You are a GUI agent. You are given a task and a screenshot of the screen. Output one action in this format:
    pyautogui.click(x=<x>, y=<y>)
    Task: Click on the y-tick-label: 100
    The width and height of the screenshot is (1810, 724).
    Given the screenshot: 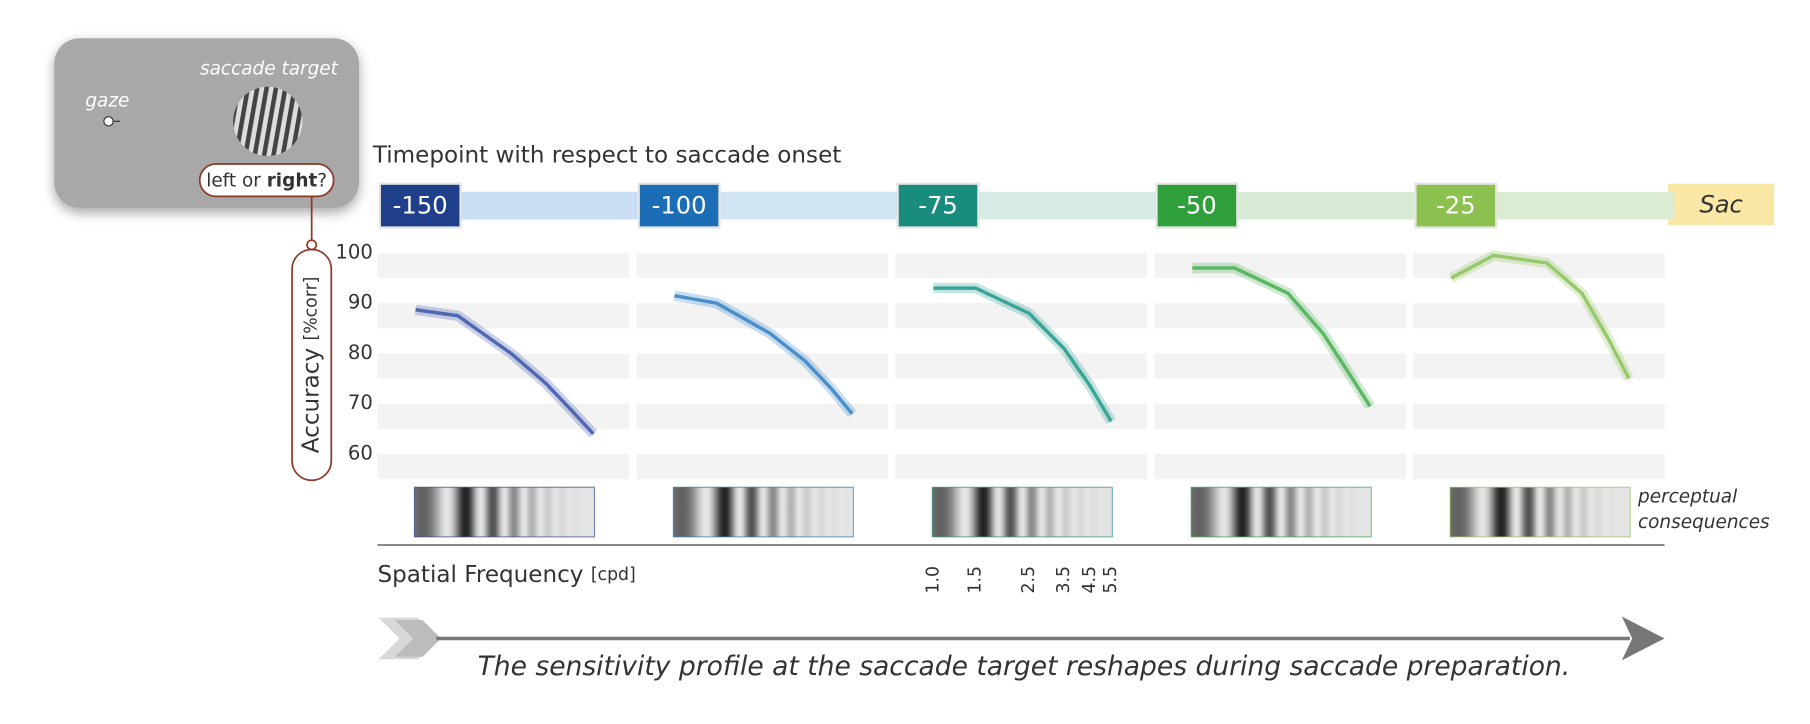 What is the action you would take?
    pyautogui.click(x=353, y=251)
    